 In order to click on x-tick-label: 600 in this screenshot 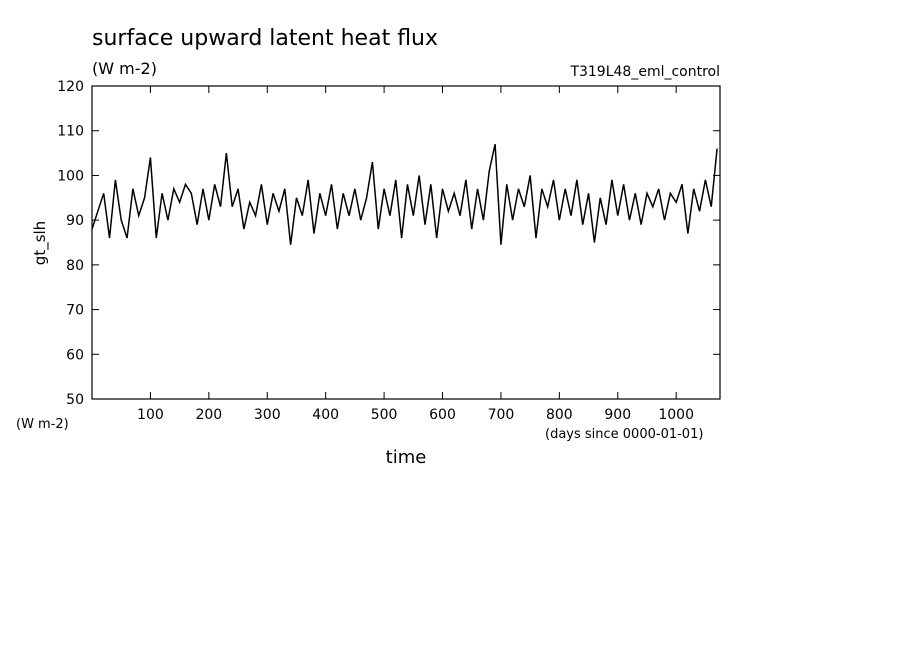, I will do `click(442, 415)`.